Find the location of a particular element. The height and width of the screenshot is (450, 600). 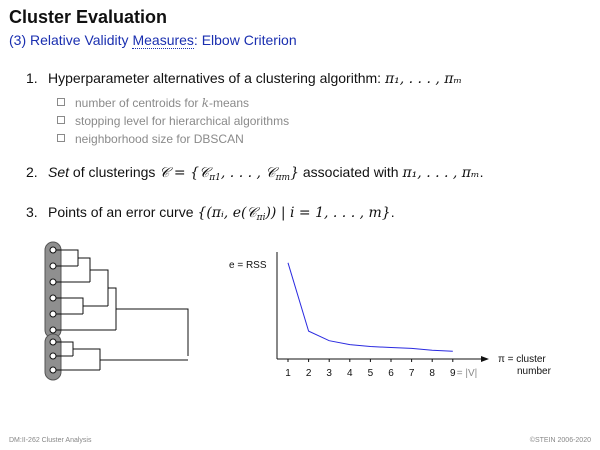

x-tick-label-last: = |V| is located at coordinates (467, 373).